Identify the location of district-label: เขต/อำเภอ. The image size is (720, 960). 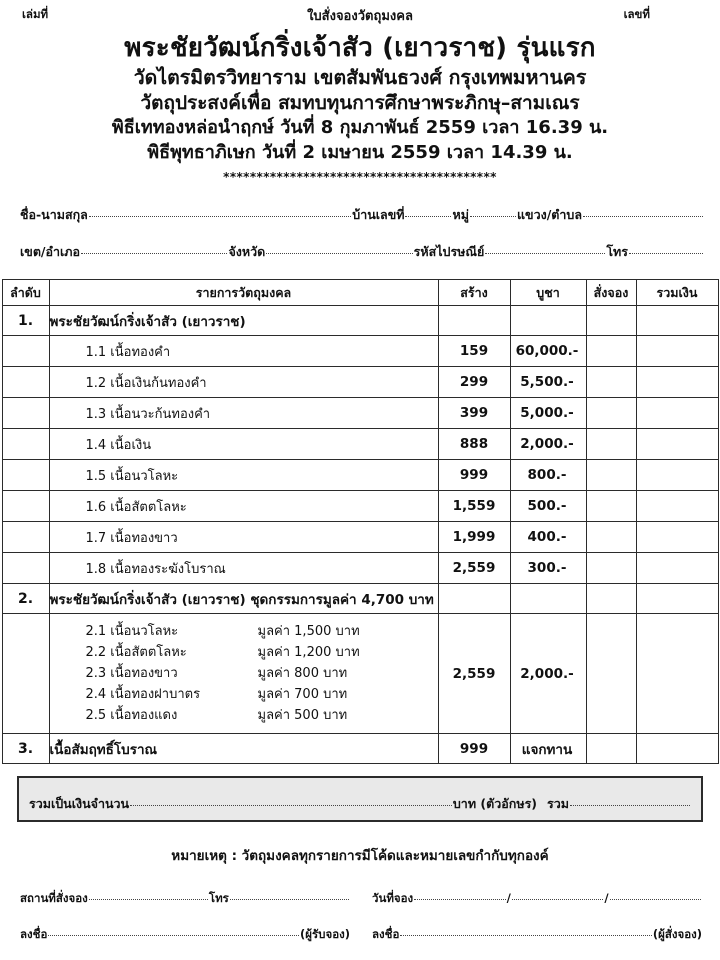
(50, 252).